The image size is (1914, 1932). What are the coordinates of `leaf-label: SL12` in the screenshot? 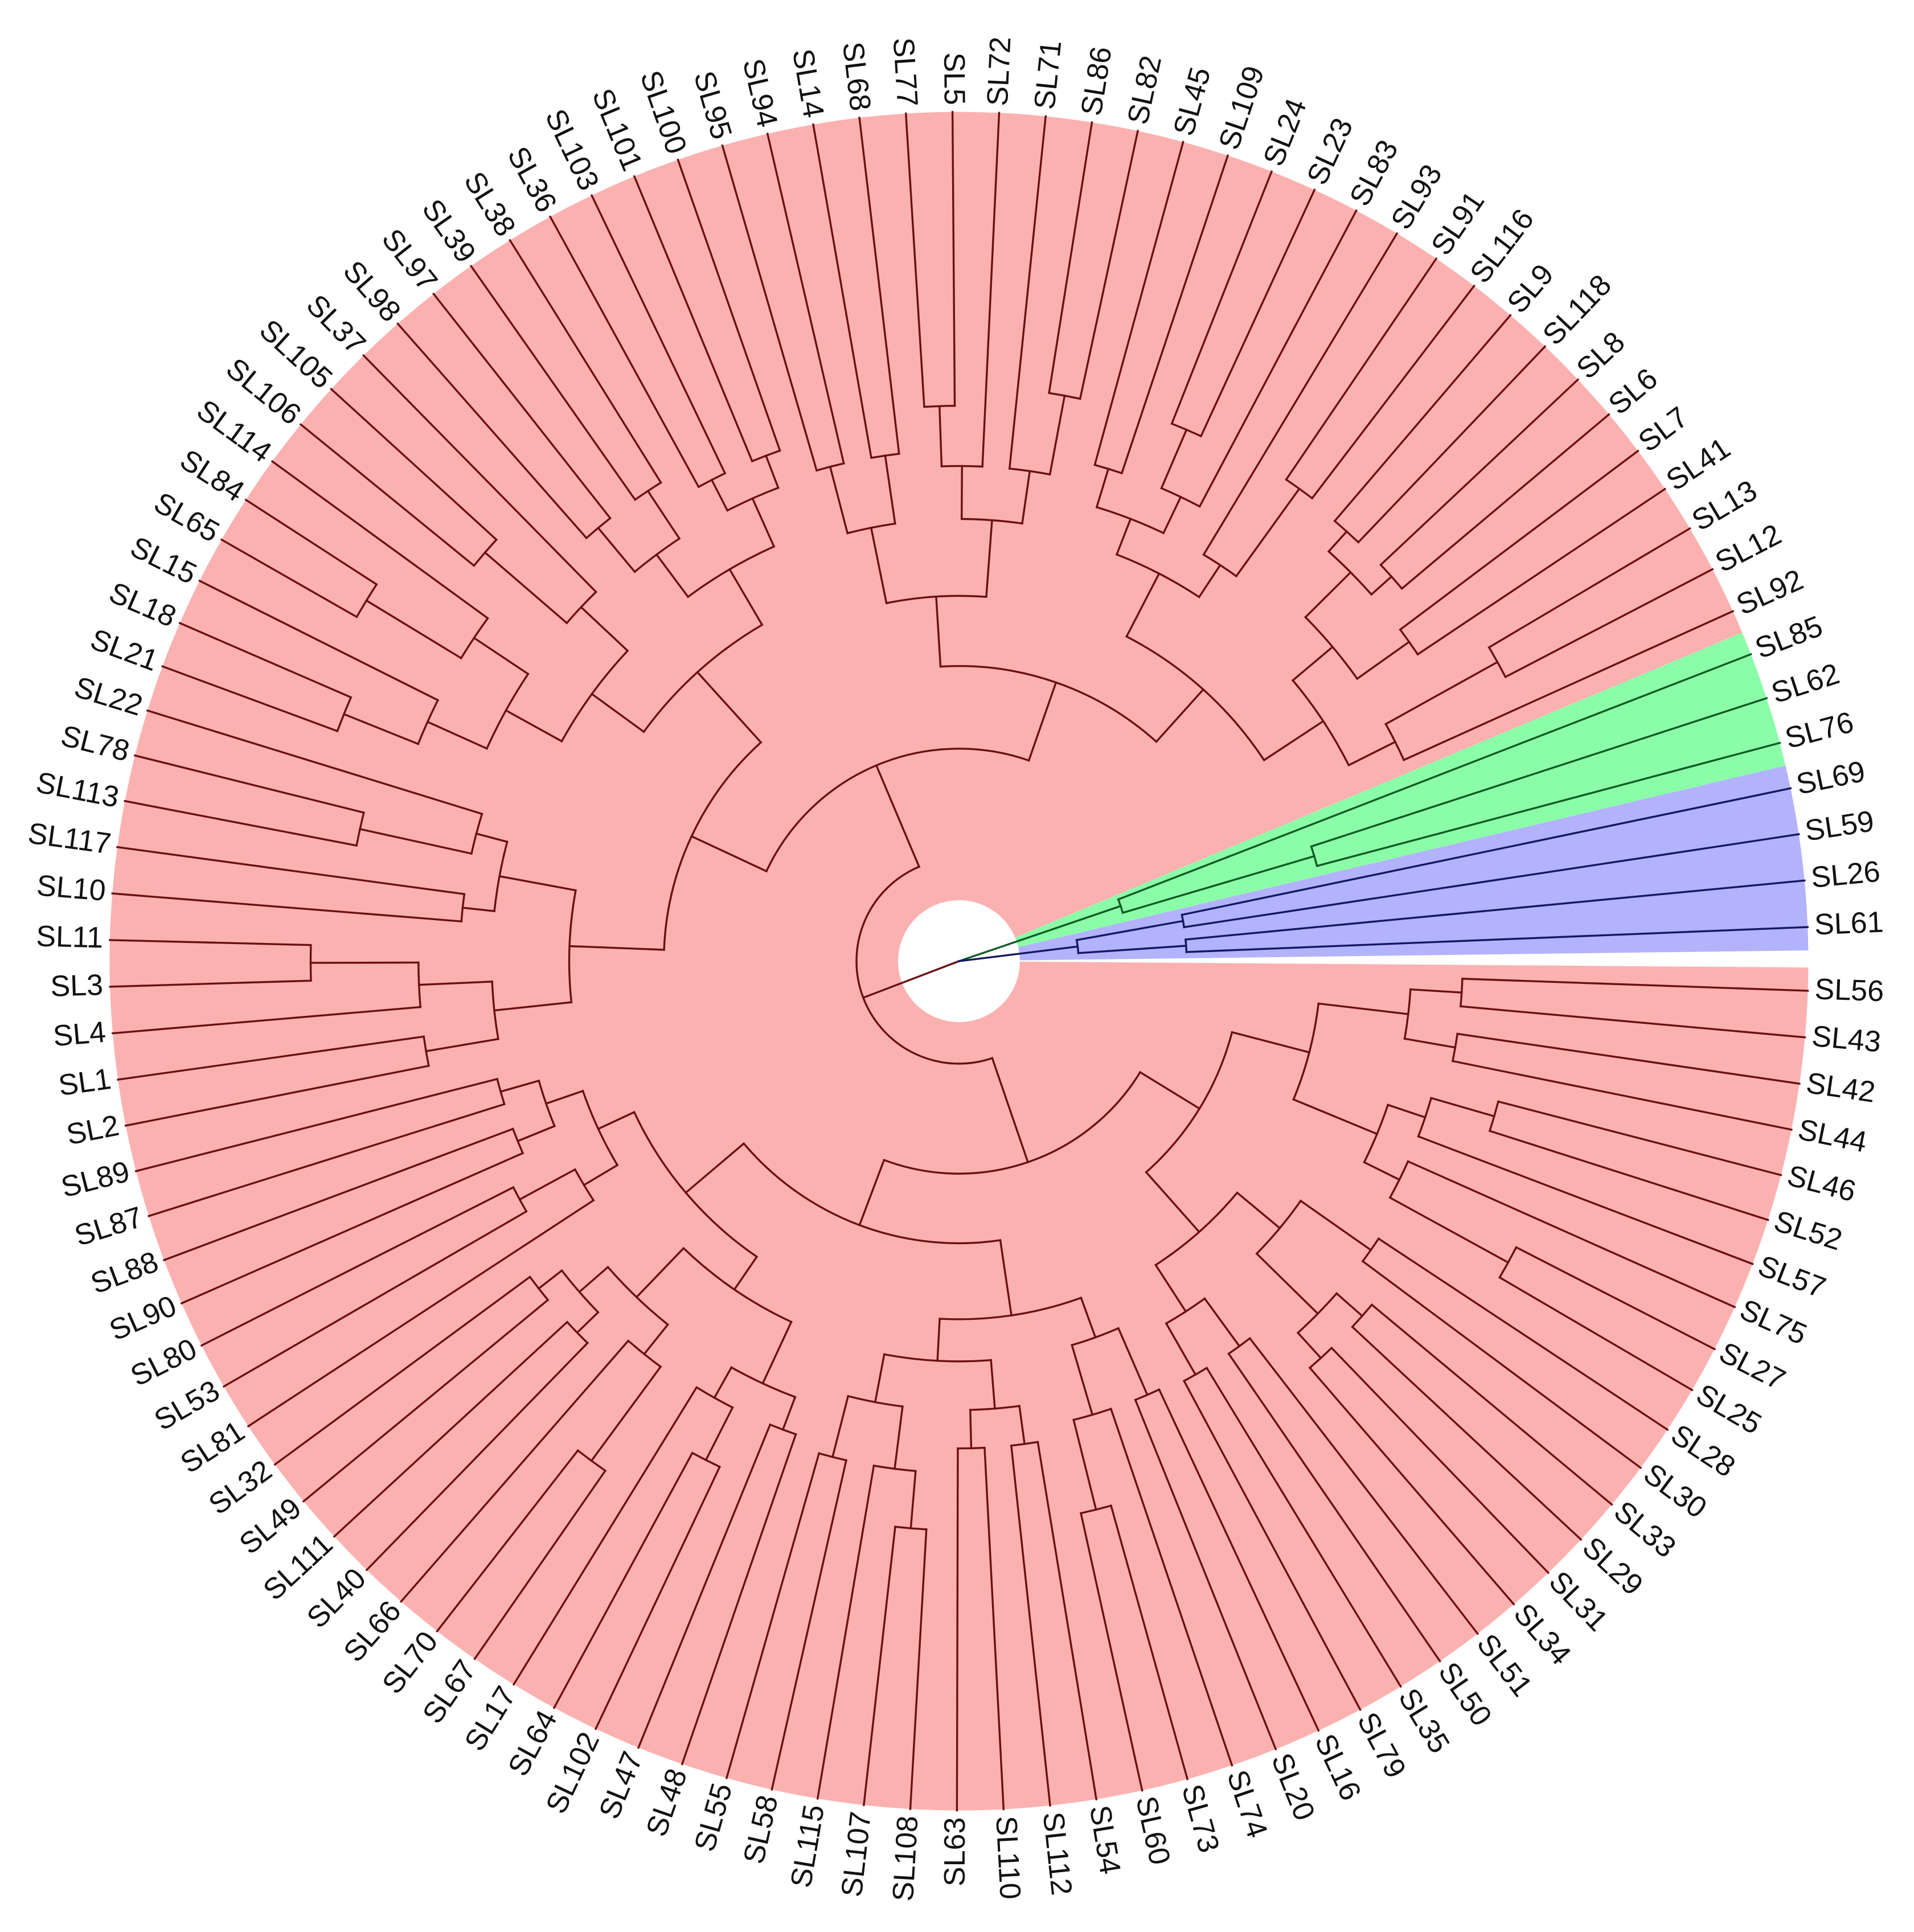 It's located at (1748, 549).